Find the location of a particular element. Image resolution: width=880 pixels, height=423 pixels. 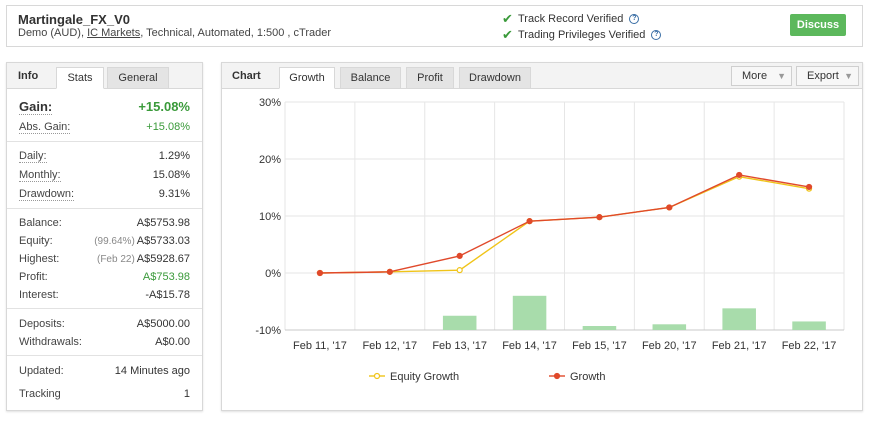

highest-value: A$5928.67 is located at coordinates (163, 259).